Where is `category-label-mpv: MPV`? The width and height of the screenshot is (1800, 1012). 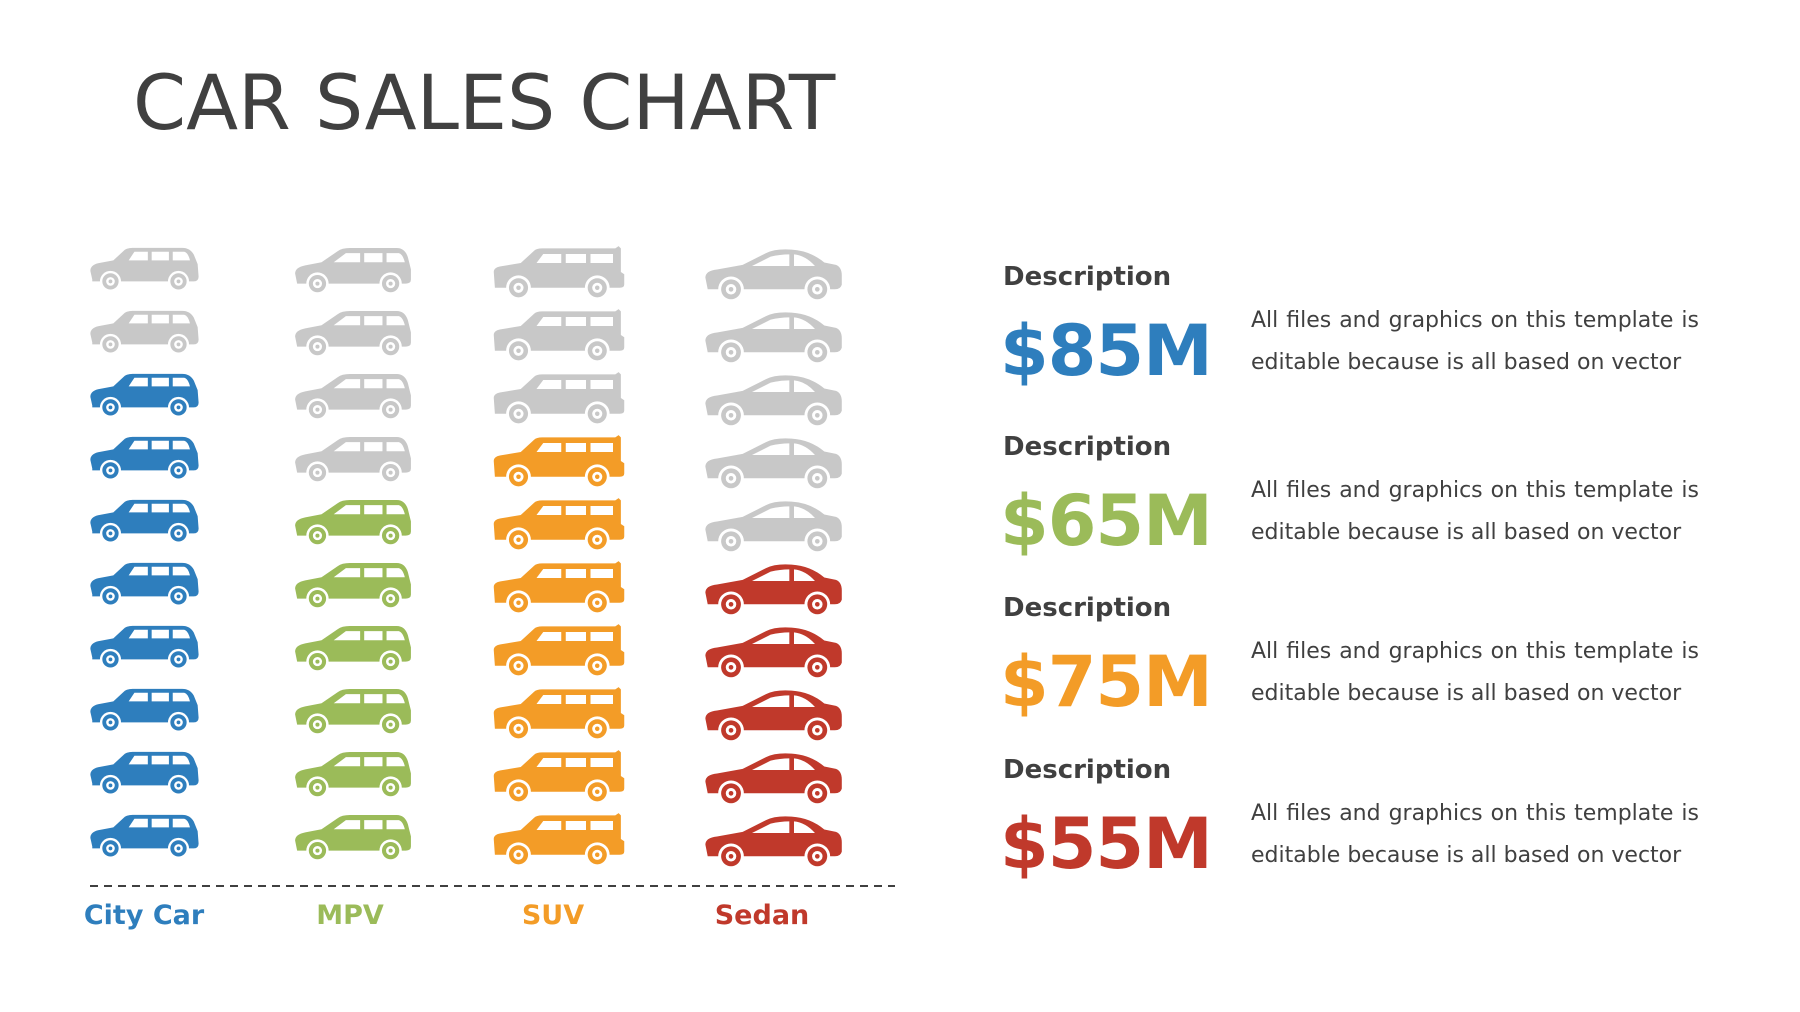
category-label-mpv: MPV is located at coordinates (350, 915).